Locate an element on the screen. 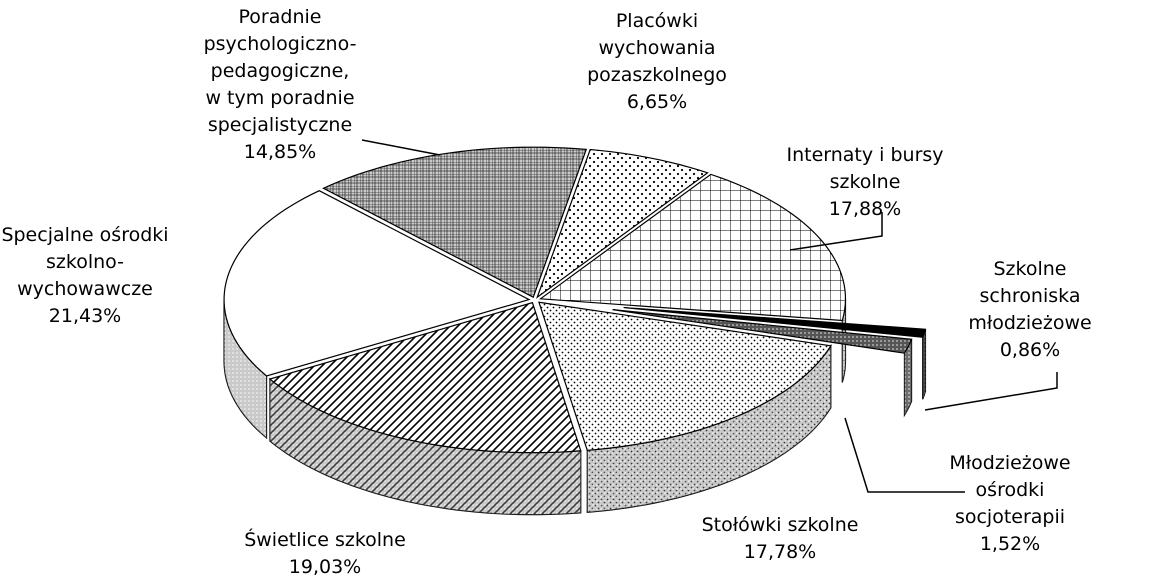  slice-label: Stołówki szkolne 17,78% is located at coordinates (780, 539).